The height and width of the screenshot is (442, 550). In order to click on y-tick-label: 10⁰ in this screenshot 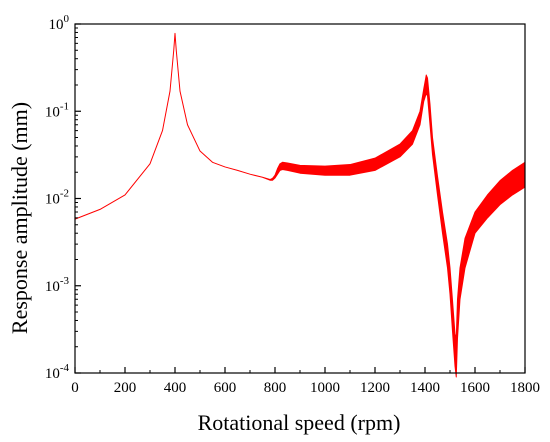, I will do `click(59, 23)`.